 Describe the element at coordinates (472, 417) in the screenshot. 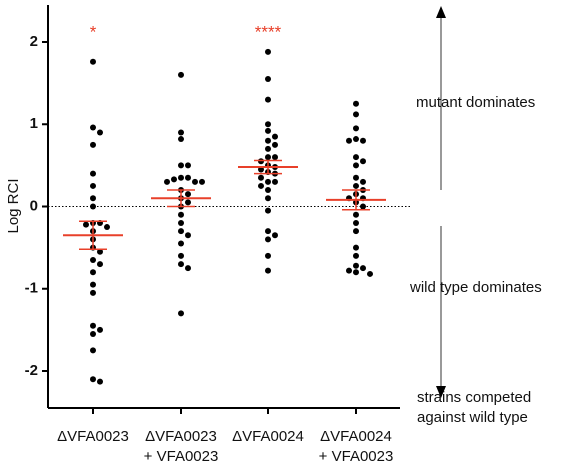

I see `annotation: against wild type` at that location.